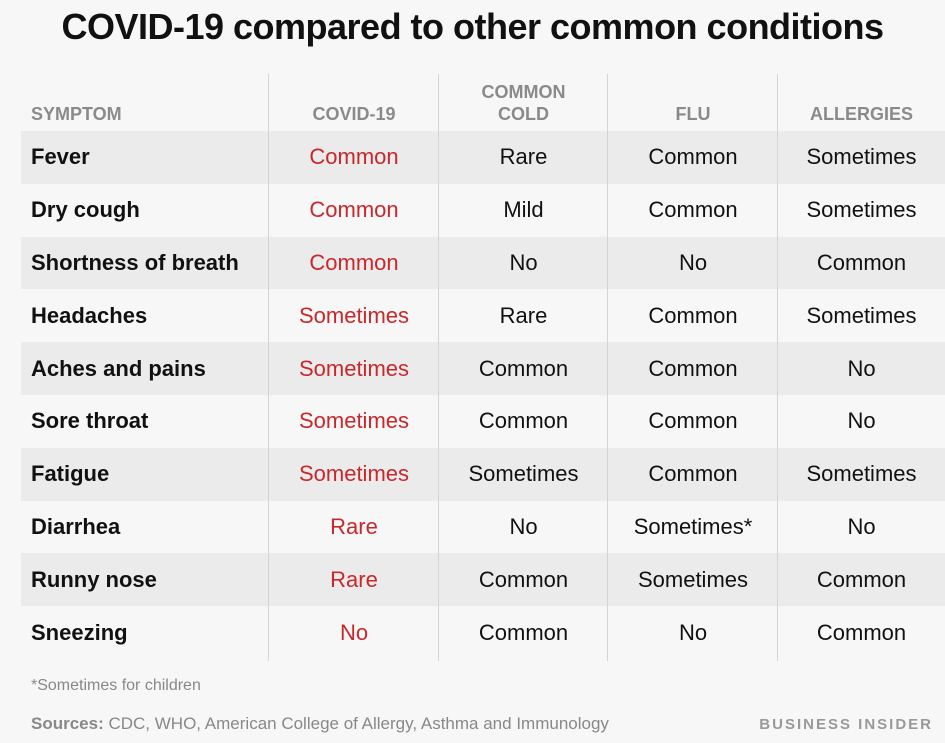 Image resolution: width=945 pixels, height=743 pixels. What do you see at coordinates (67, 723) in the screenshot?
I see `sources-label: Sources:` at bounding box center [67, 723].